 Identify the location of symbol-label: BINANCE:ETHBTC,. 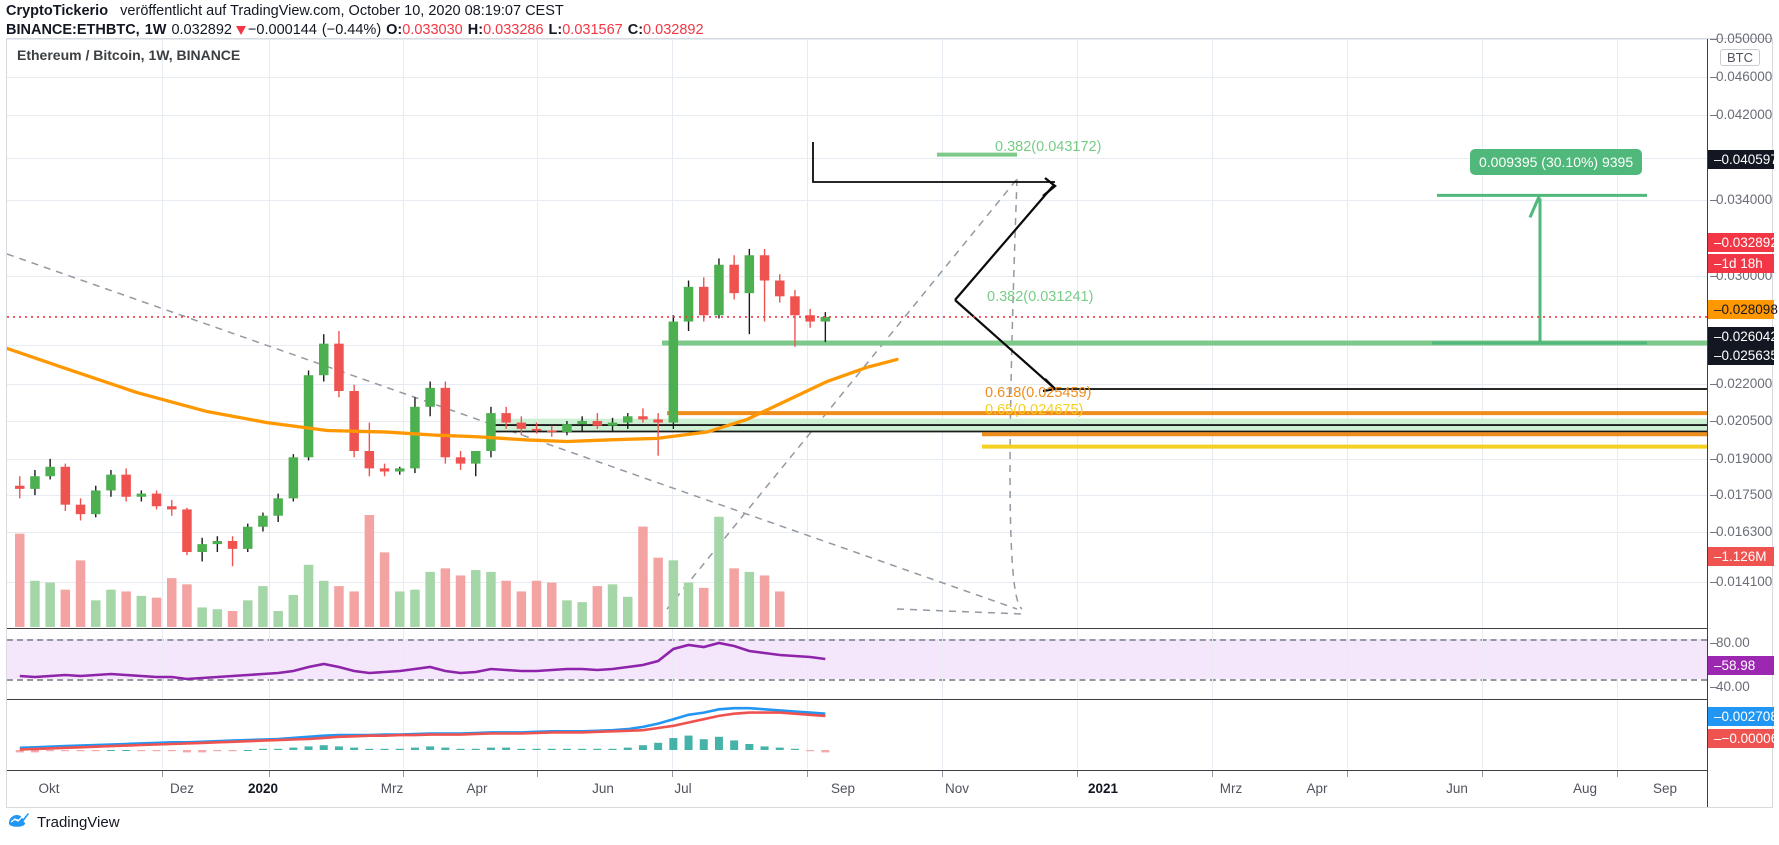
(73, 30).